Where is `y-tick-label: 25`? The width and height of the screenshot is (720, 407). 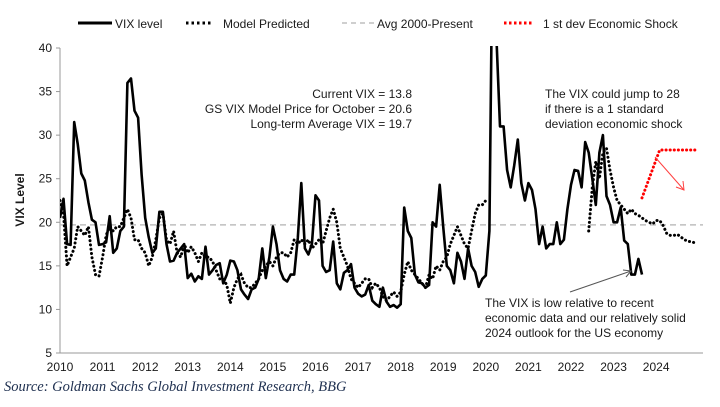 y-tick-label: 25 is located at coordinates (46, 179).